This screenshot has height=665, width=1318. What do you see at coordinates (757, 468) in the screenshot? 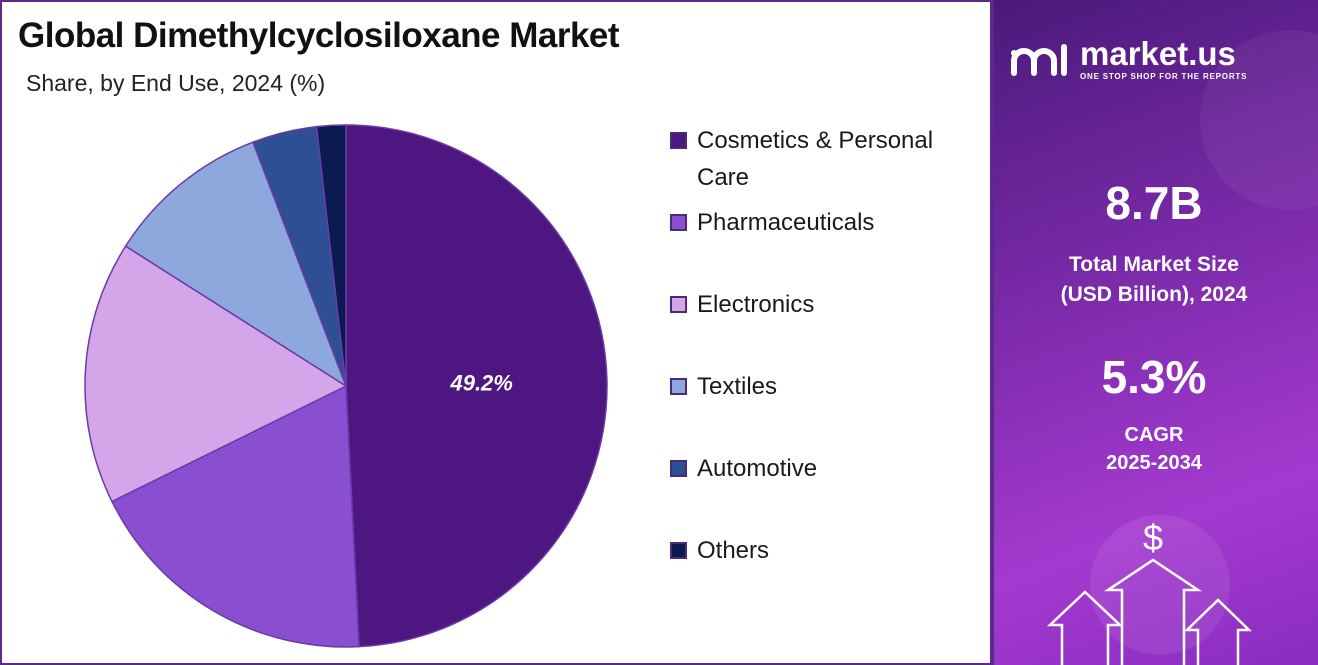
I see `legend-label: Automotive` at bounding box center [757, 468].